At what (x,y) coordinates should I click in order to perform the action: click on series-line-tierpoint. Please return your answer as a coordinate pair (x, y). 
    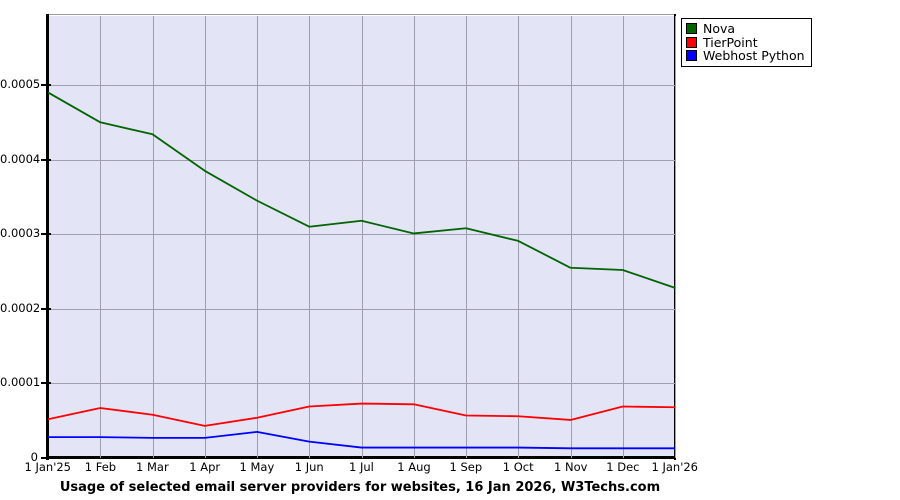
    Looking at the image, I should click on (361, 414).